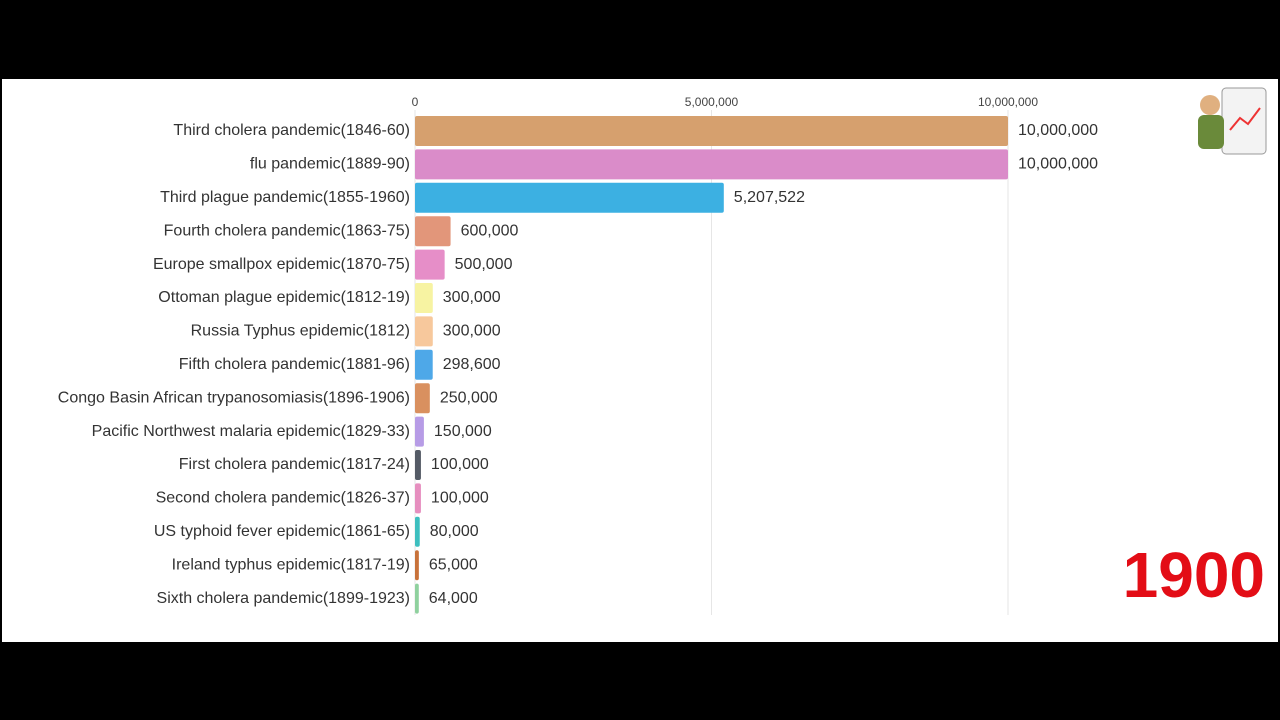 This screenshot has width=1280, height=720. Describe the element at coordinates (284, 297) in the screenshot. I see `y-tick-label: Ottoman plague epidemic(1812-19)` at that location.